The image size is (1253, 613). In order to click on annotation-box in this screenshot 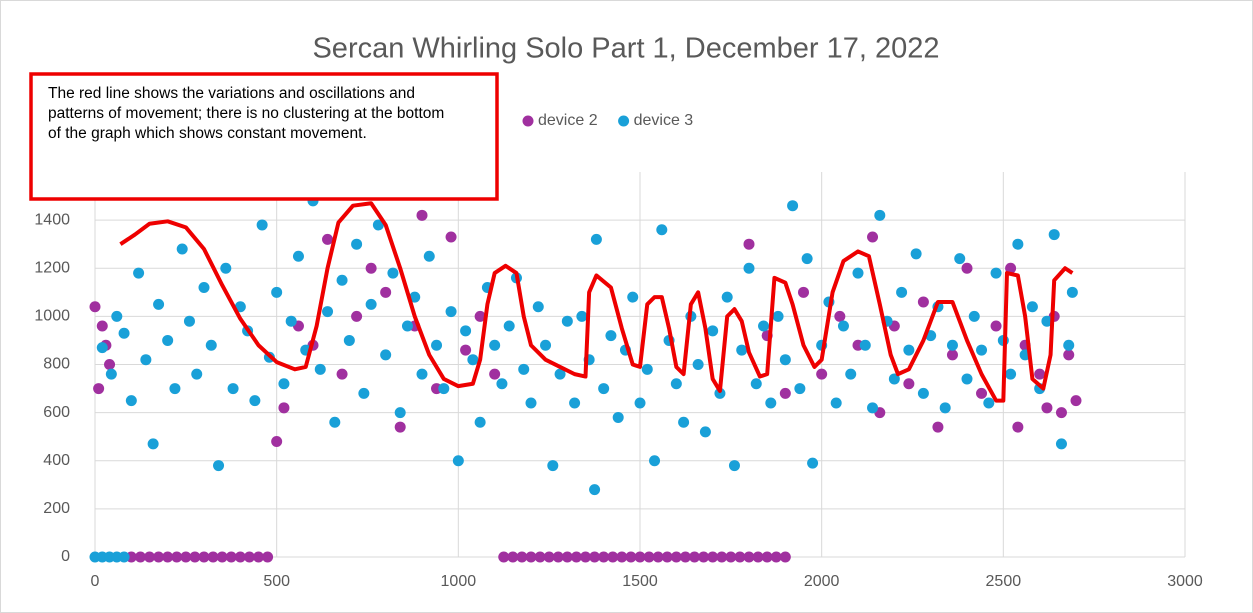, I will do `click(264, 136)`.